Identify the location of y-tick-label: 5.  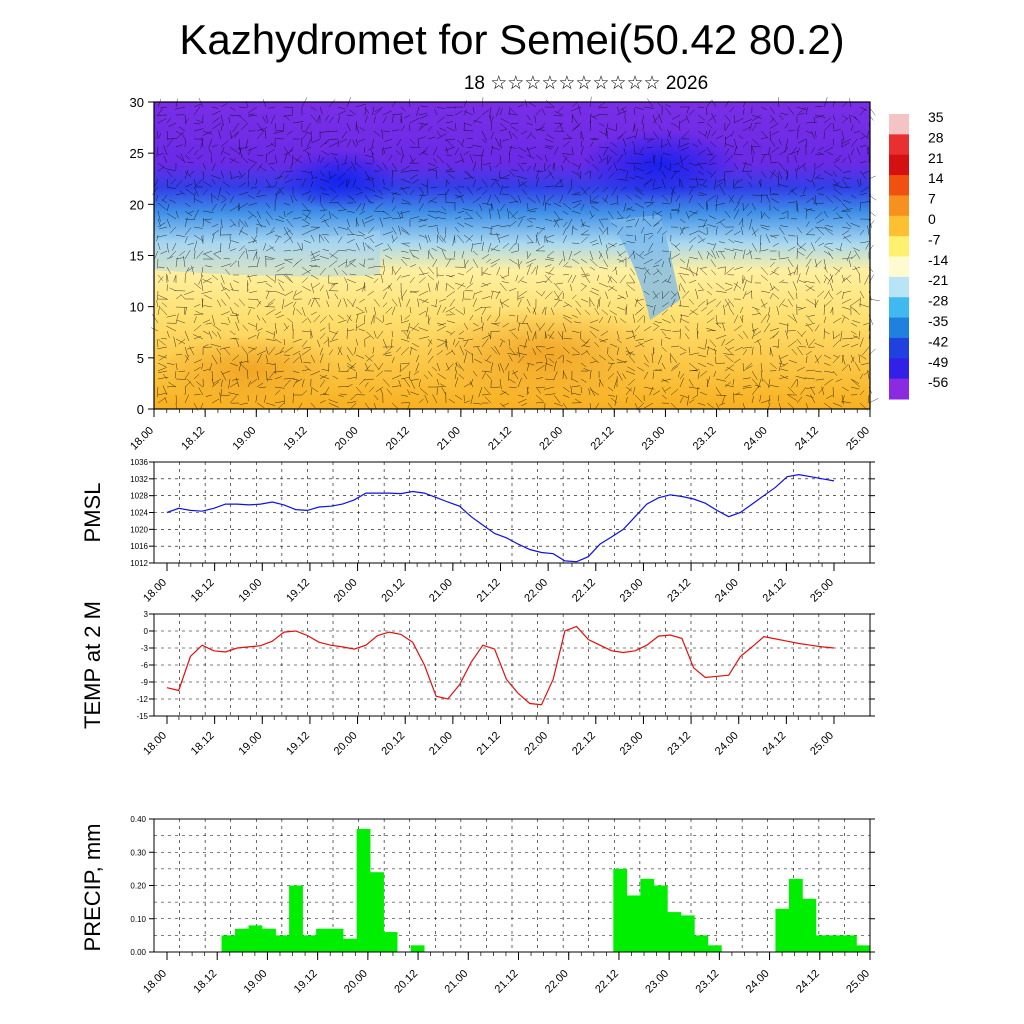
(140, 358).